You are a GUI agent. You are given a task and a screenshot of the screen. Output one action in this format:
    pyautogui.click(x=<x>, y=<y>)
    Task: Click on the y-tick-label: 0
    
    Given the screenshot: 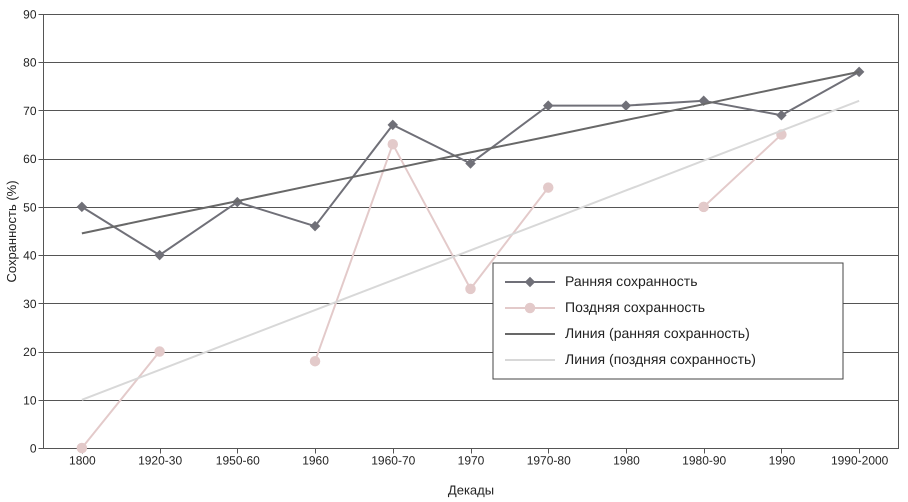 What is the action you would take?
    pyautogui.click(x=33, y=449)
    